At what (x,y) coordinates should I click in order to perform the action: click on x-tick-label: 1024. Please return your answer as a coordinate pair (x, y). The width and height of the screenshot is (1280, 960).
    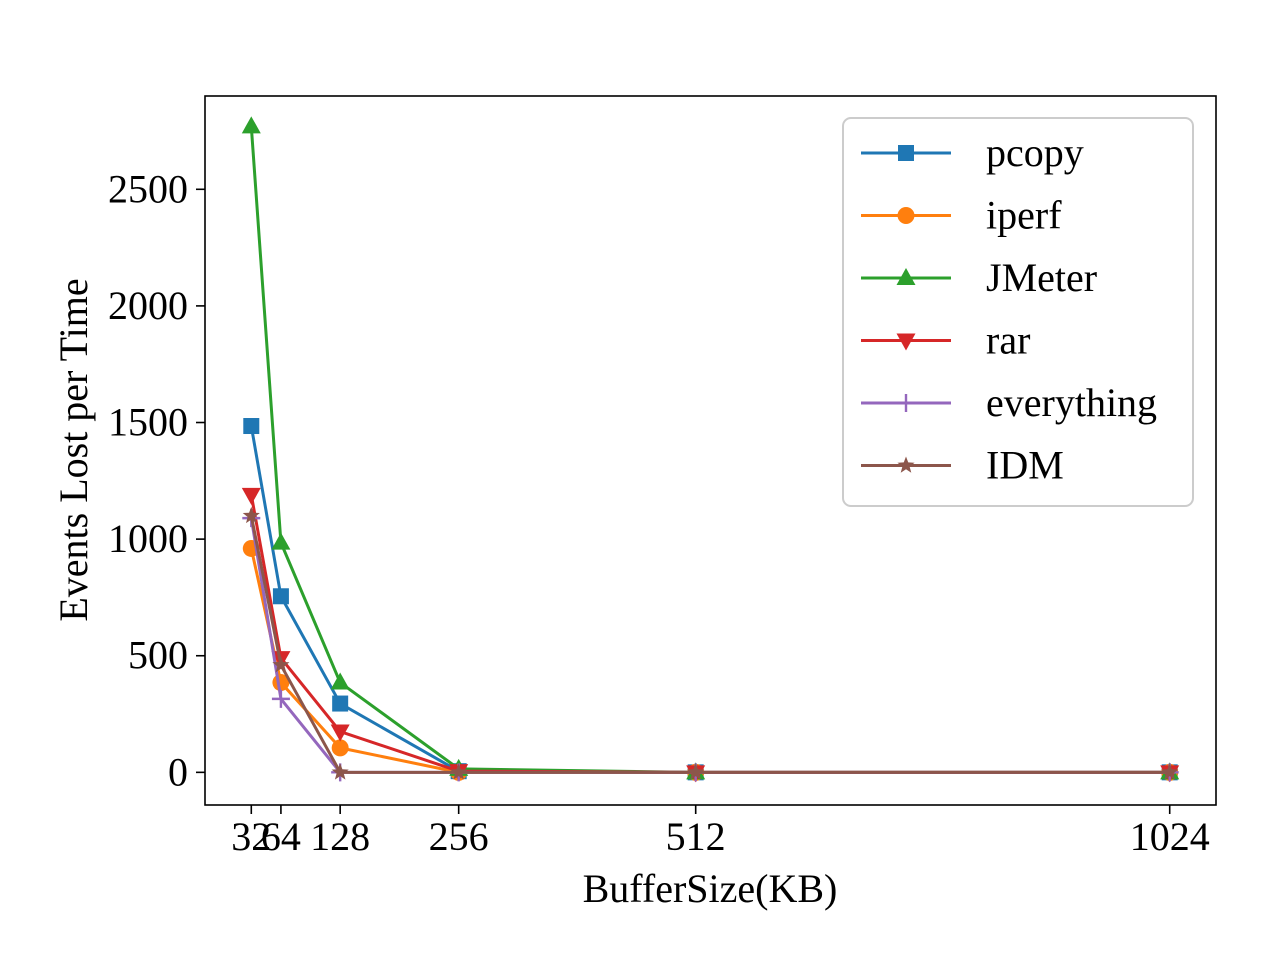
    Looking at the image, I should click on (1170, 836).